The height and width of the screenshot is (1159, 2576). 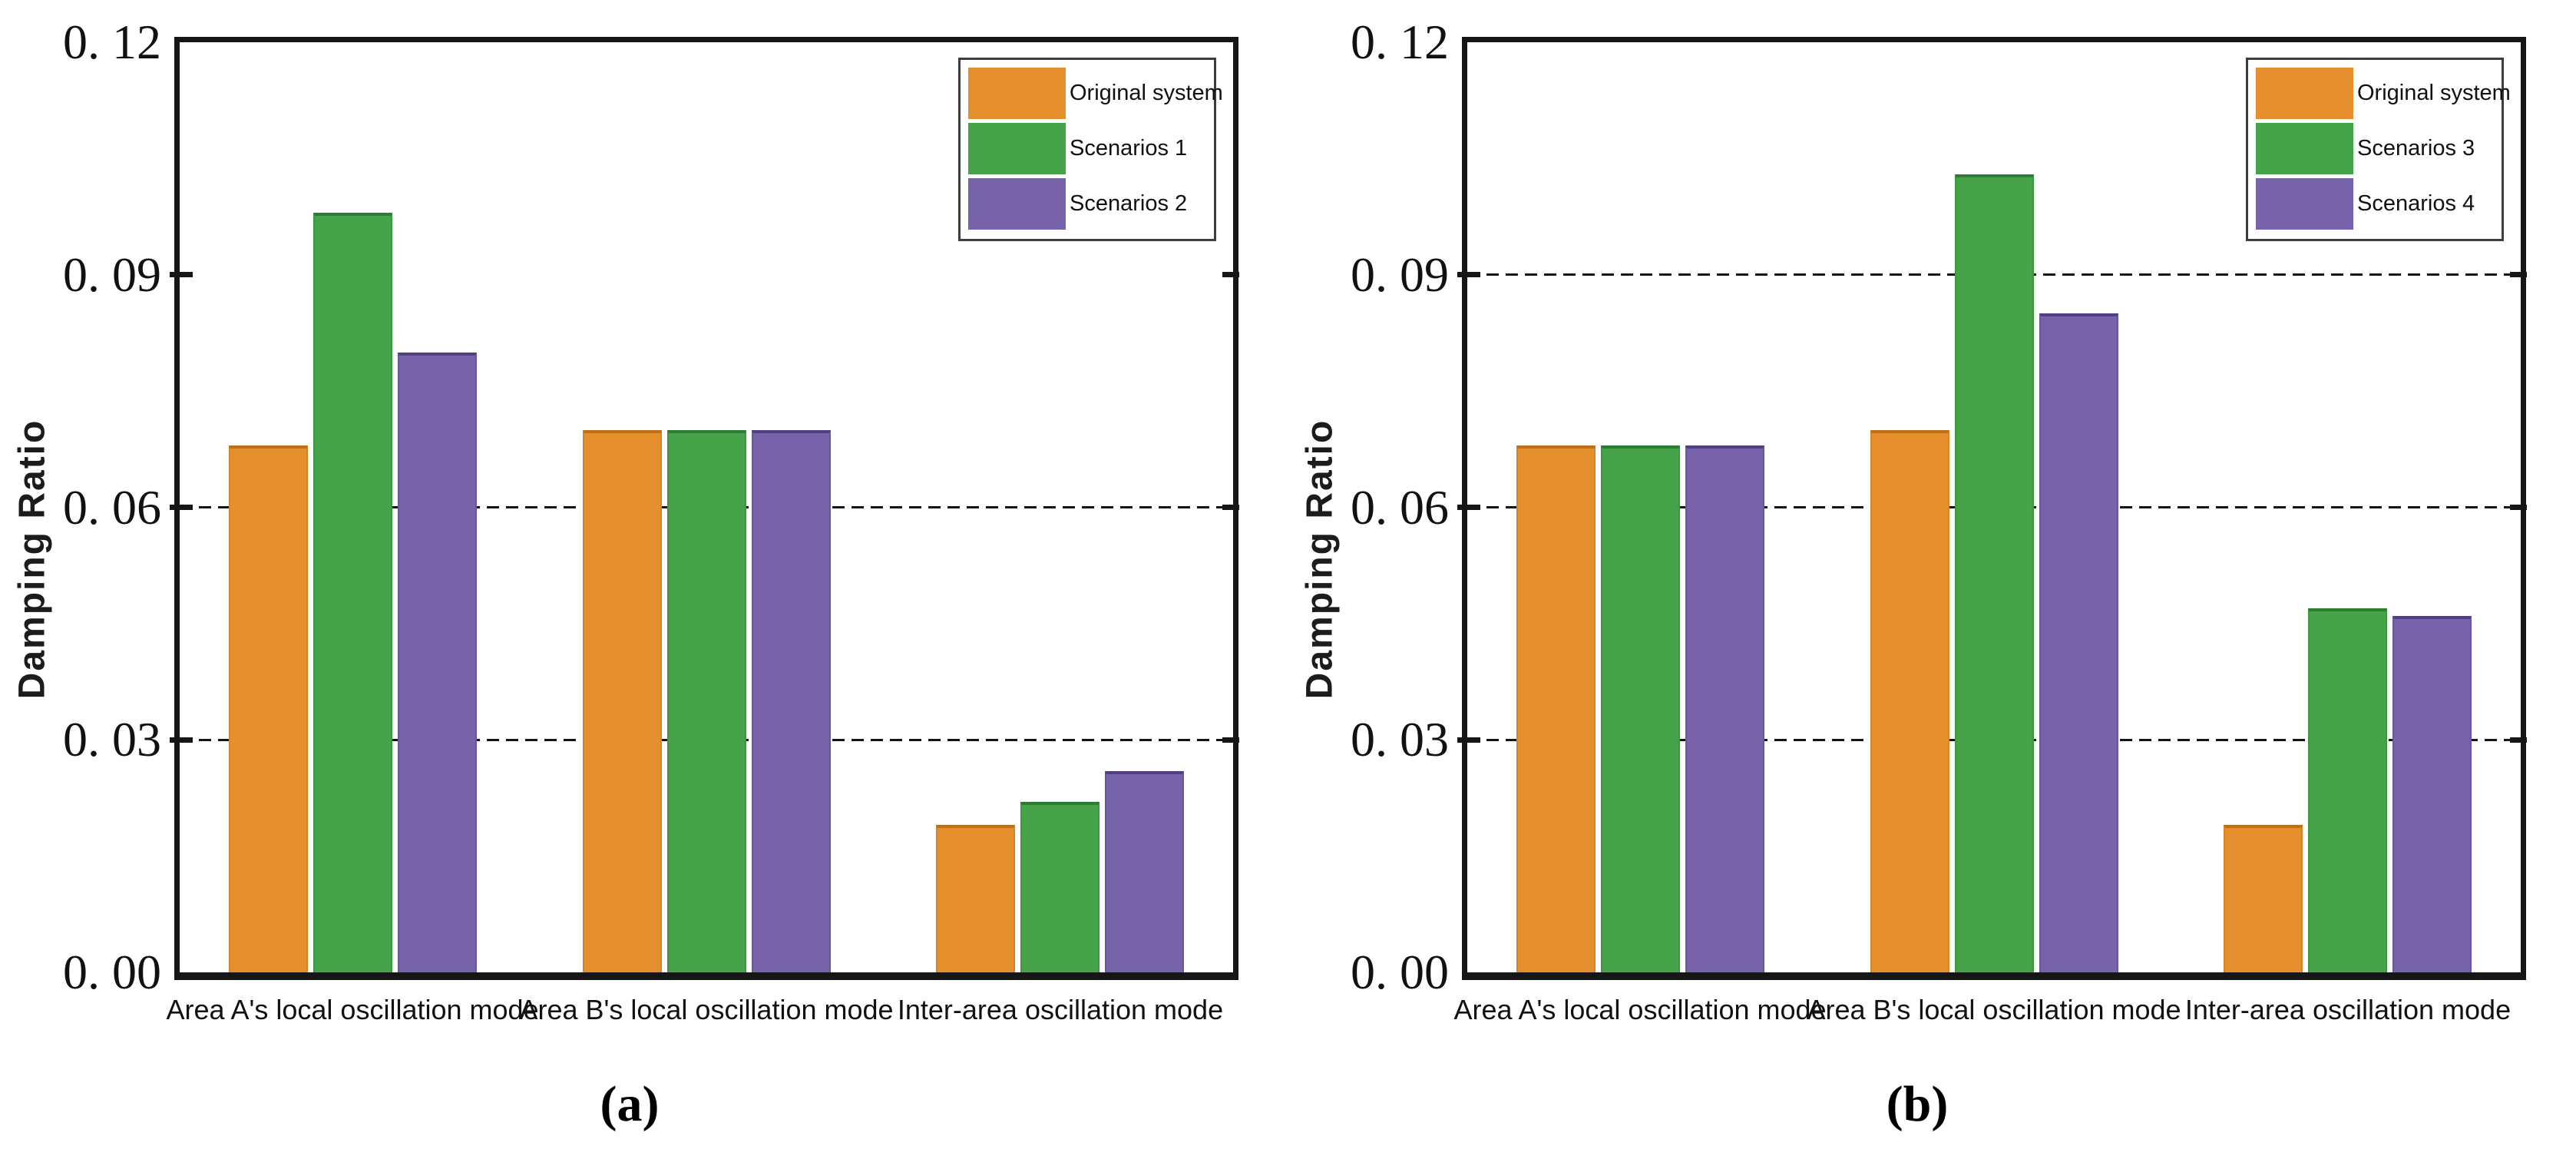 I want to click on legend-label: Scenarios 2, so click(x=1129, y=204).